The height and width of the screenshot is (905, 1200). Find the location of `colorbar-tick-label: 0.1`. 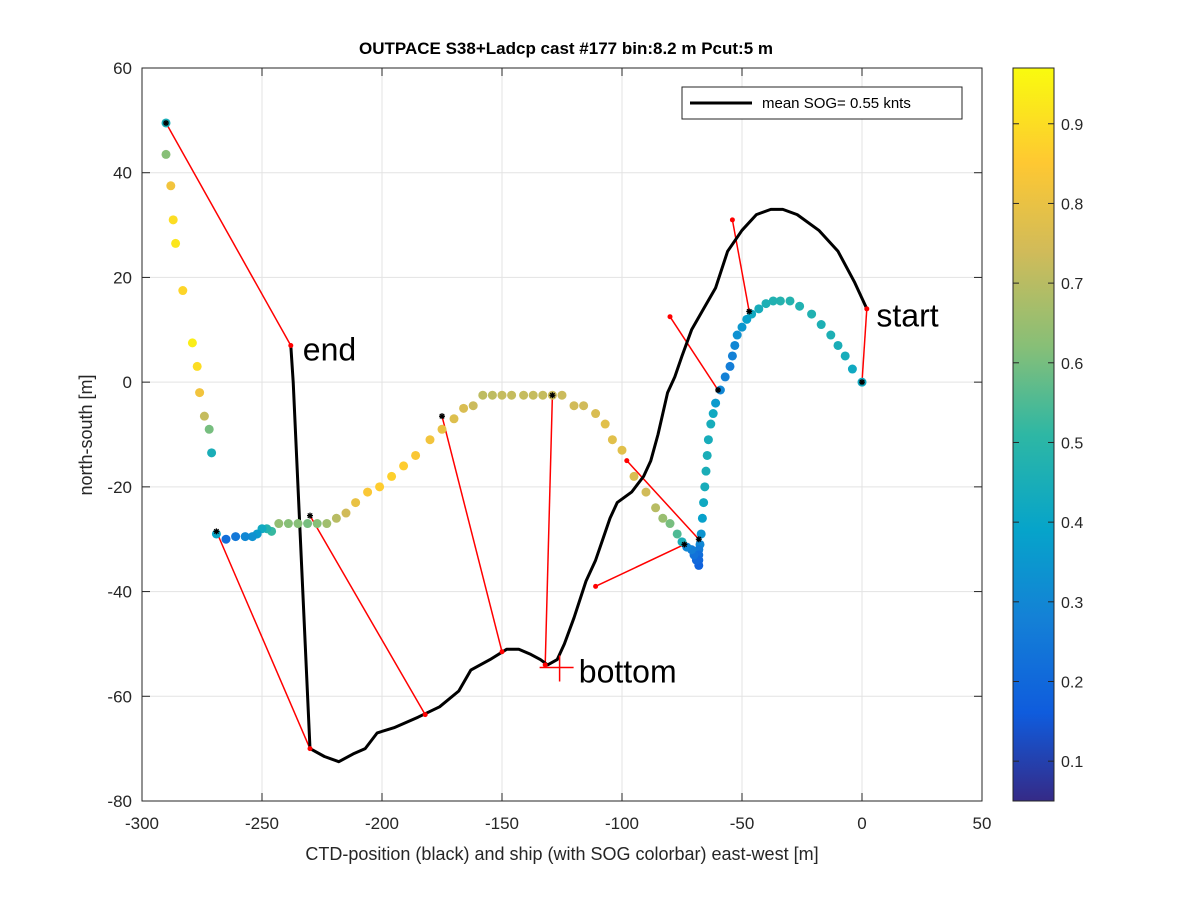

colorbar-tick-label: 0.1 is located at coordinates (1072, 762).